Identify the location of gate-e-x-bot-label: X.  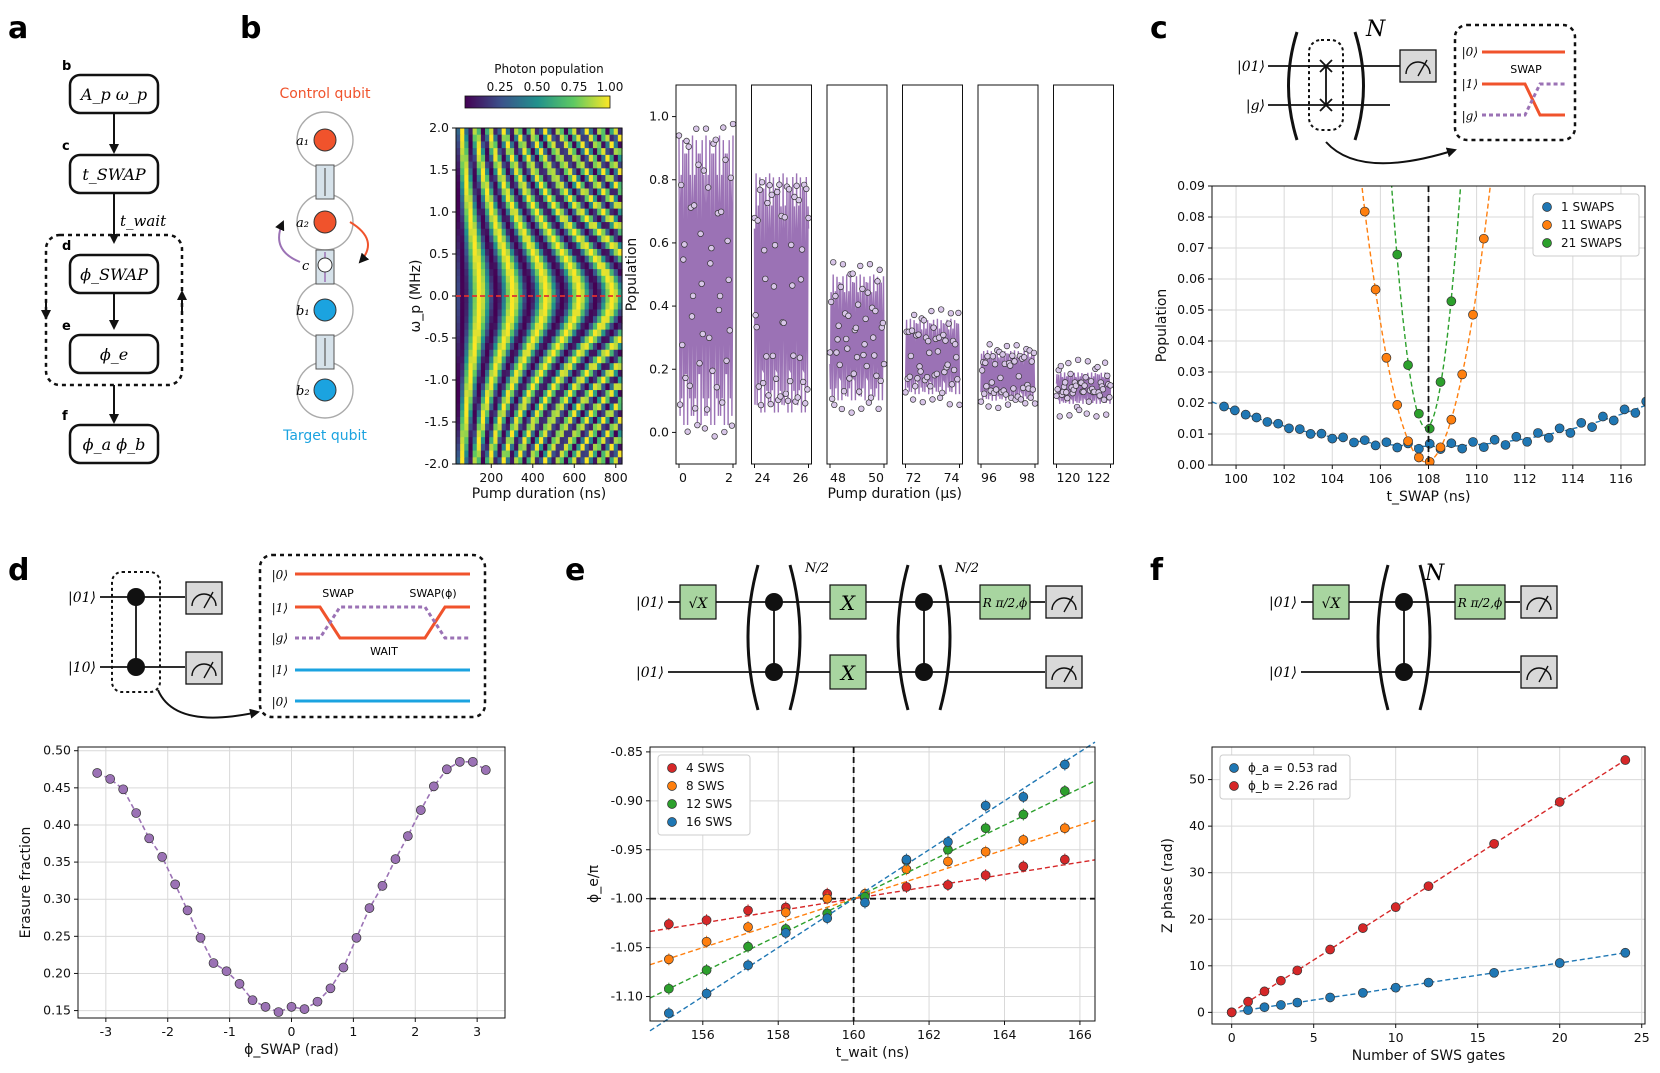
(847, 673).